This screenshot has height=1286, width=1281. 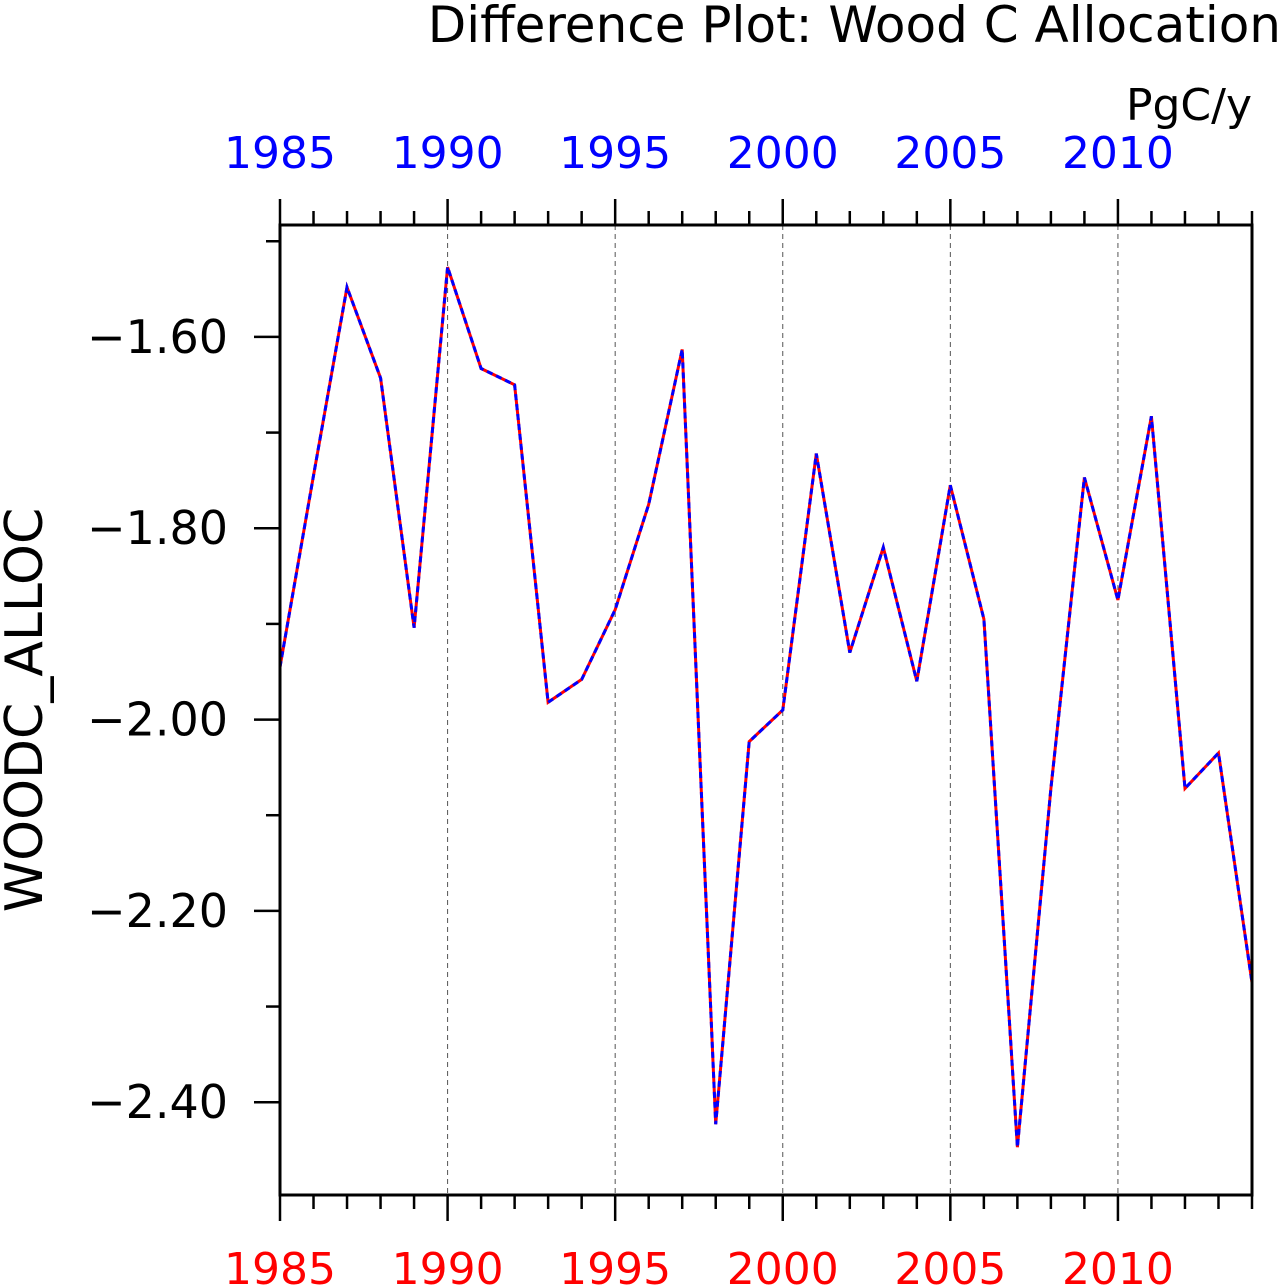 I want to click on y-tick-label: −1.80, so click(x=157, y=528).